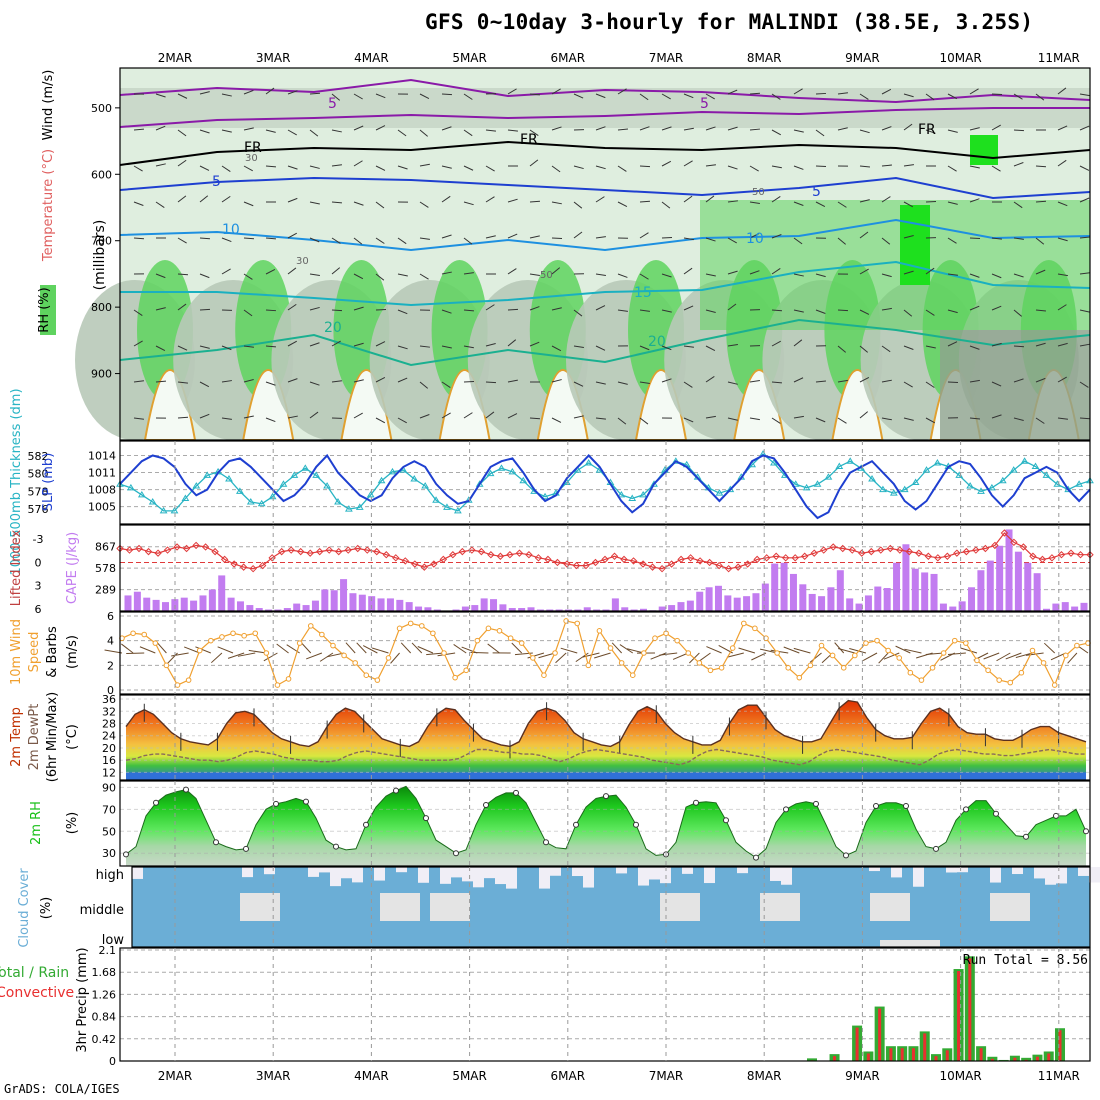 The width and height of the screenshot is (1100, 1100). Describe the element at coordinates (529, 140) in the screenshot. I see `contour-label: FR` at that location.